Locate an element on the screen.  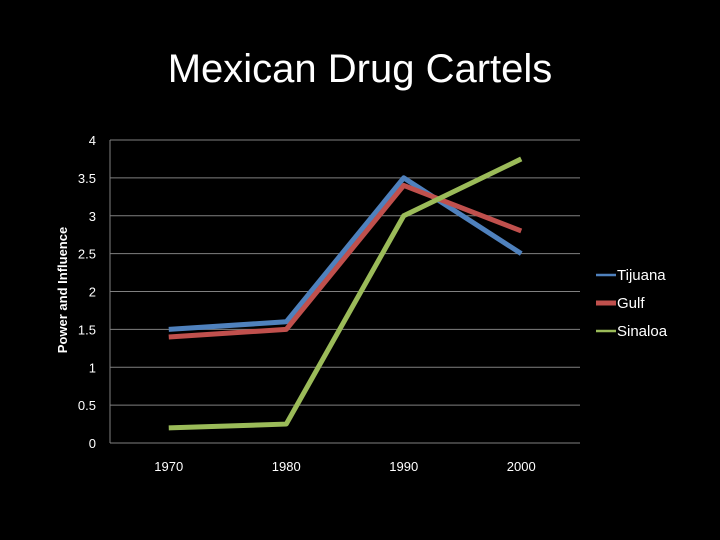
legend-label-sinaloa: Sinaloa is located at coordinates (642, 331).